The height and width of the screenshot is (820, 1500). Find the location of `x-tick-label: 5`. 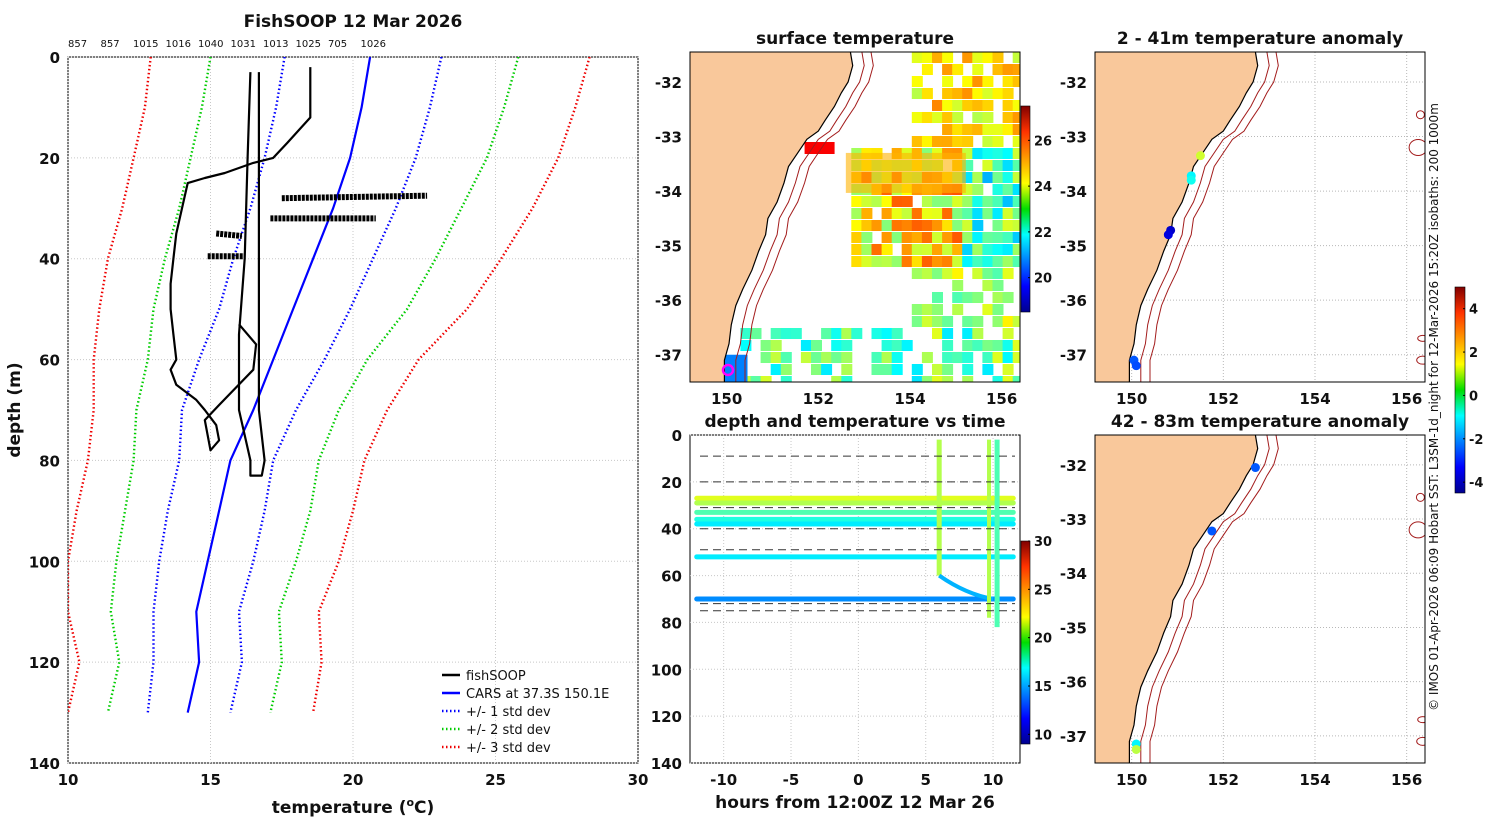

x-tick-label: 5 is located at coordinates (925, 780).